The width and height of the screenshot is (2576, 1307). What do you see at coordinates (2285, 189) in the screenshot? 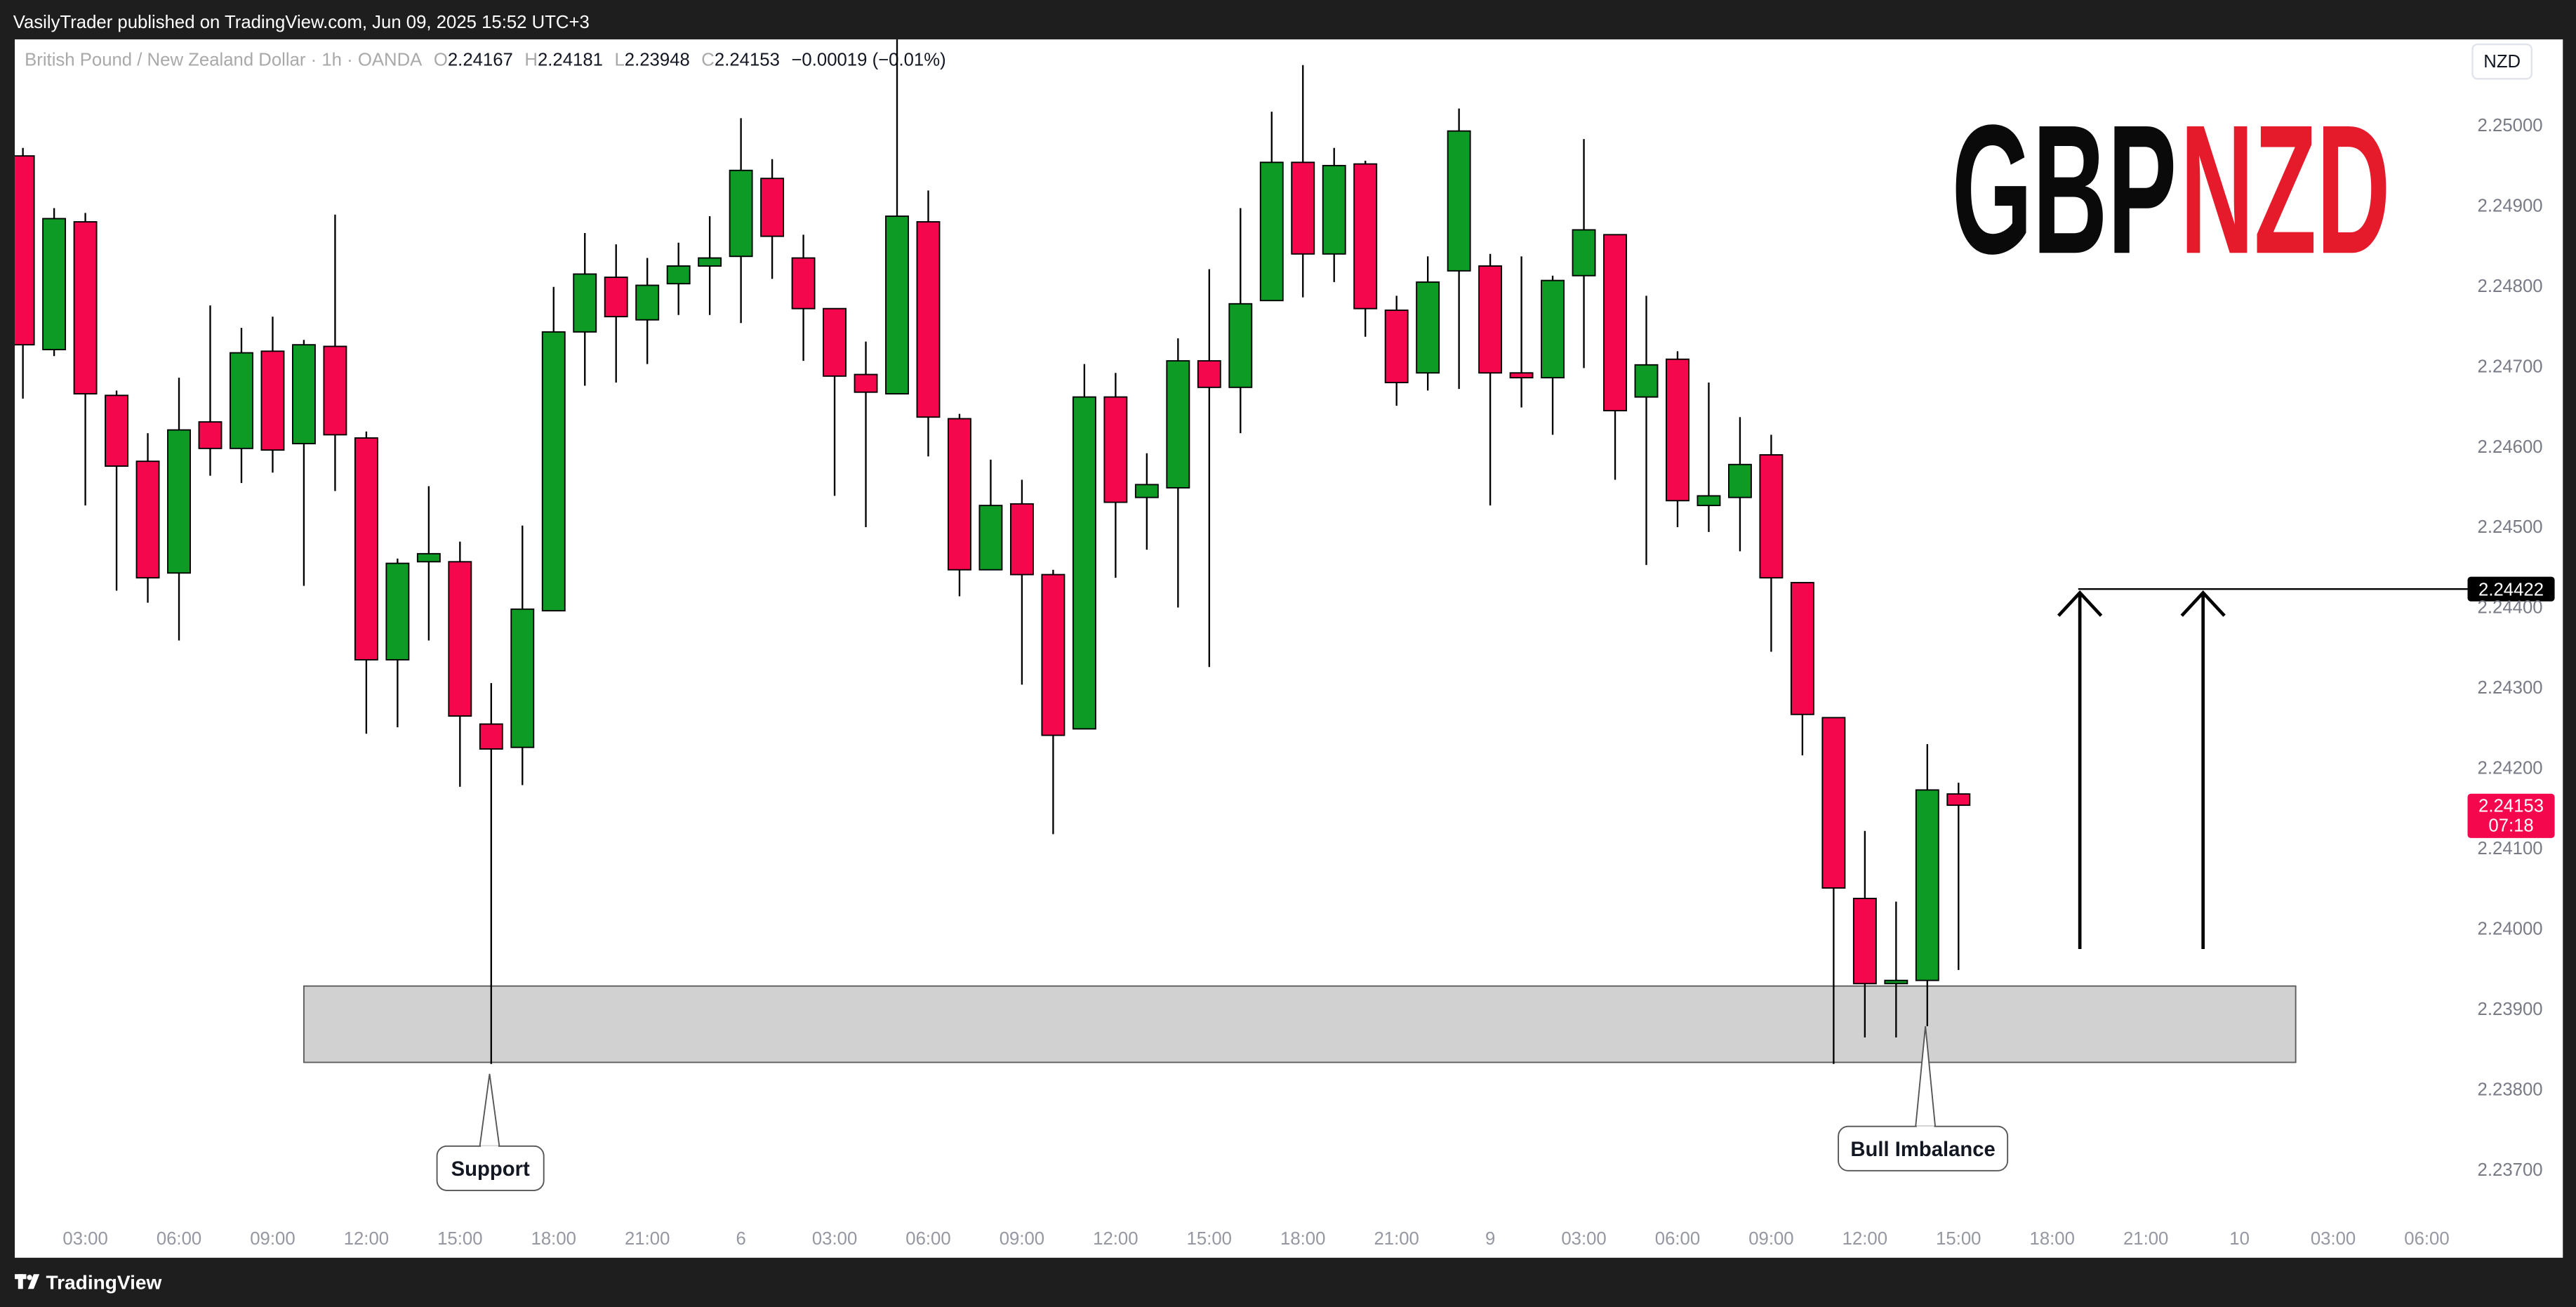
I see `logo-quote: NZD` at bounding box center [2285, 189].